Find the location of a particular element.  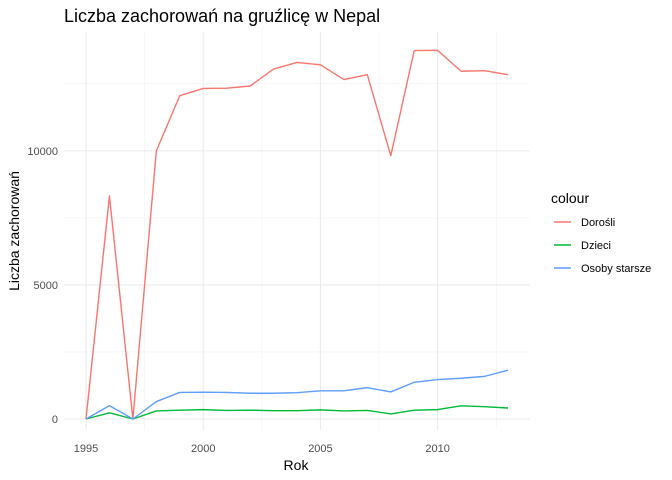

y-axis-ticks: 0 5000 10000 is located at coordinates (42, 286).